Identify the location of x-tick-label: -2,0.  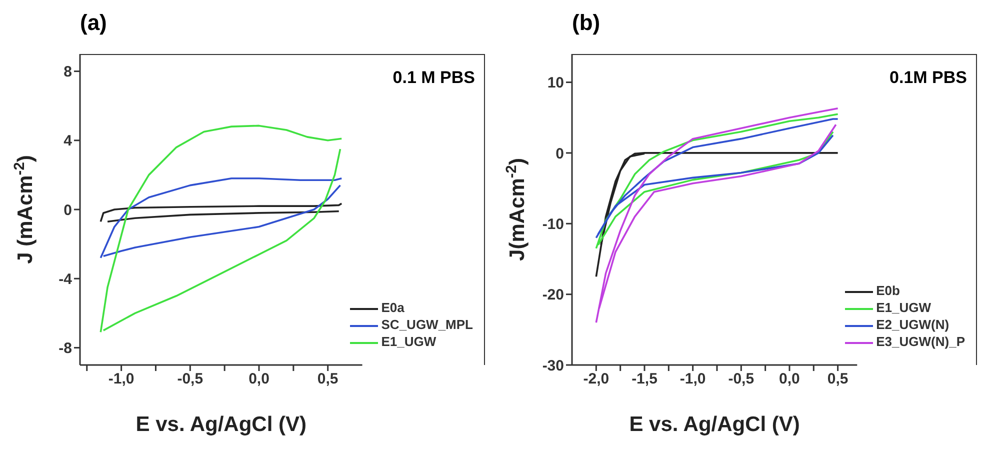
(596, 379).